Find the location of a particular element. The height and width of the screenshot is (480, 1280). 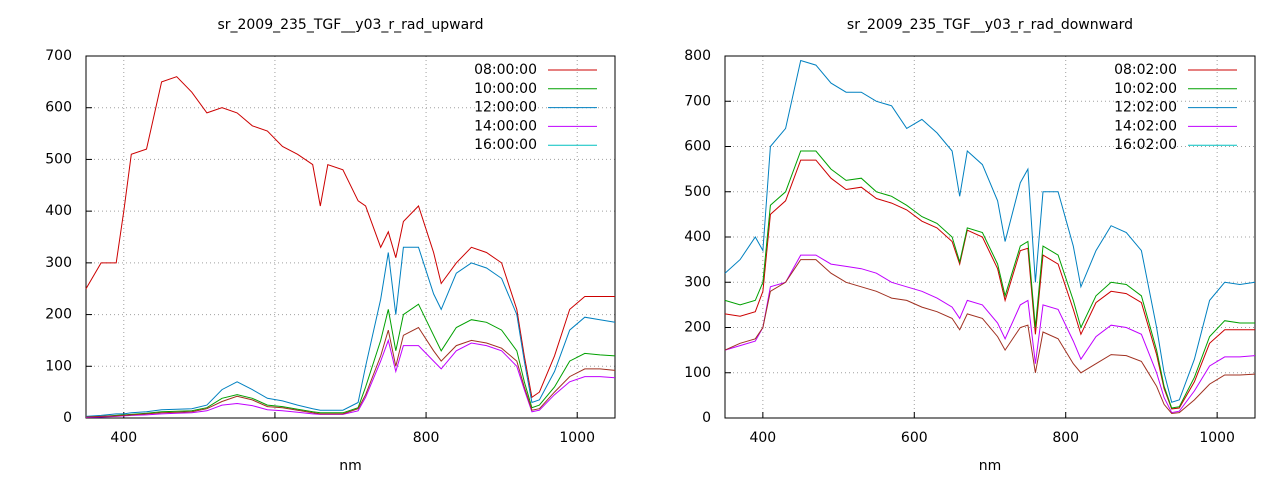

legend-label: 16:00:00 is located at coordinates (505, 145).